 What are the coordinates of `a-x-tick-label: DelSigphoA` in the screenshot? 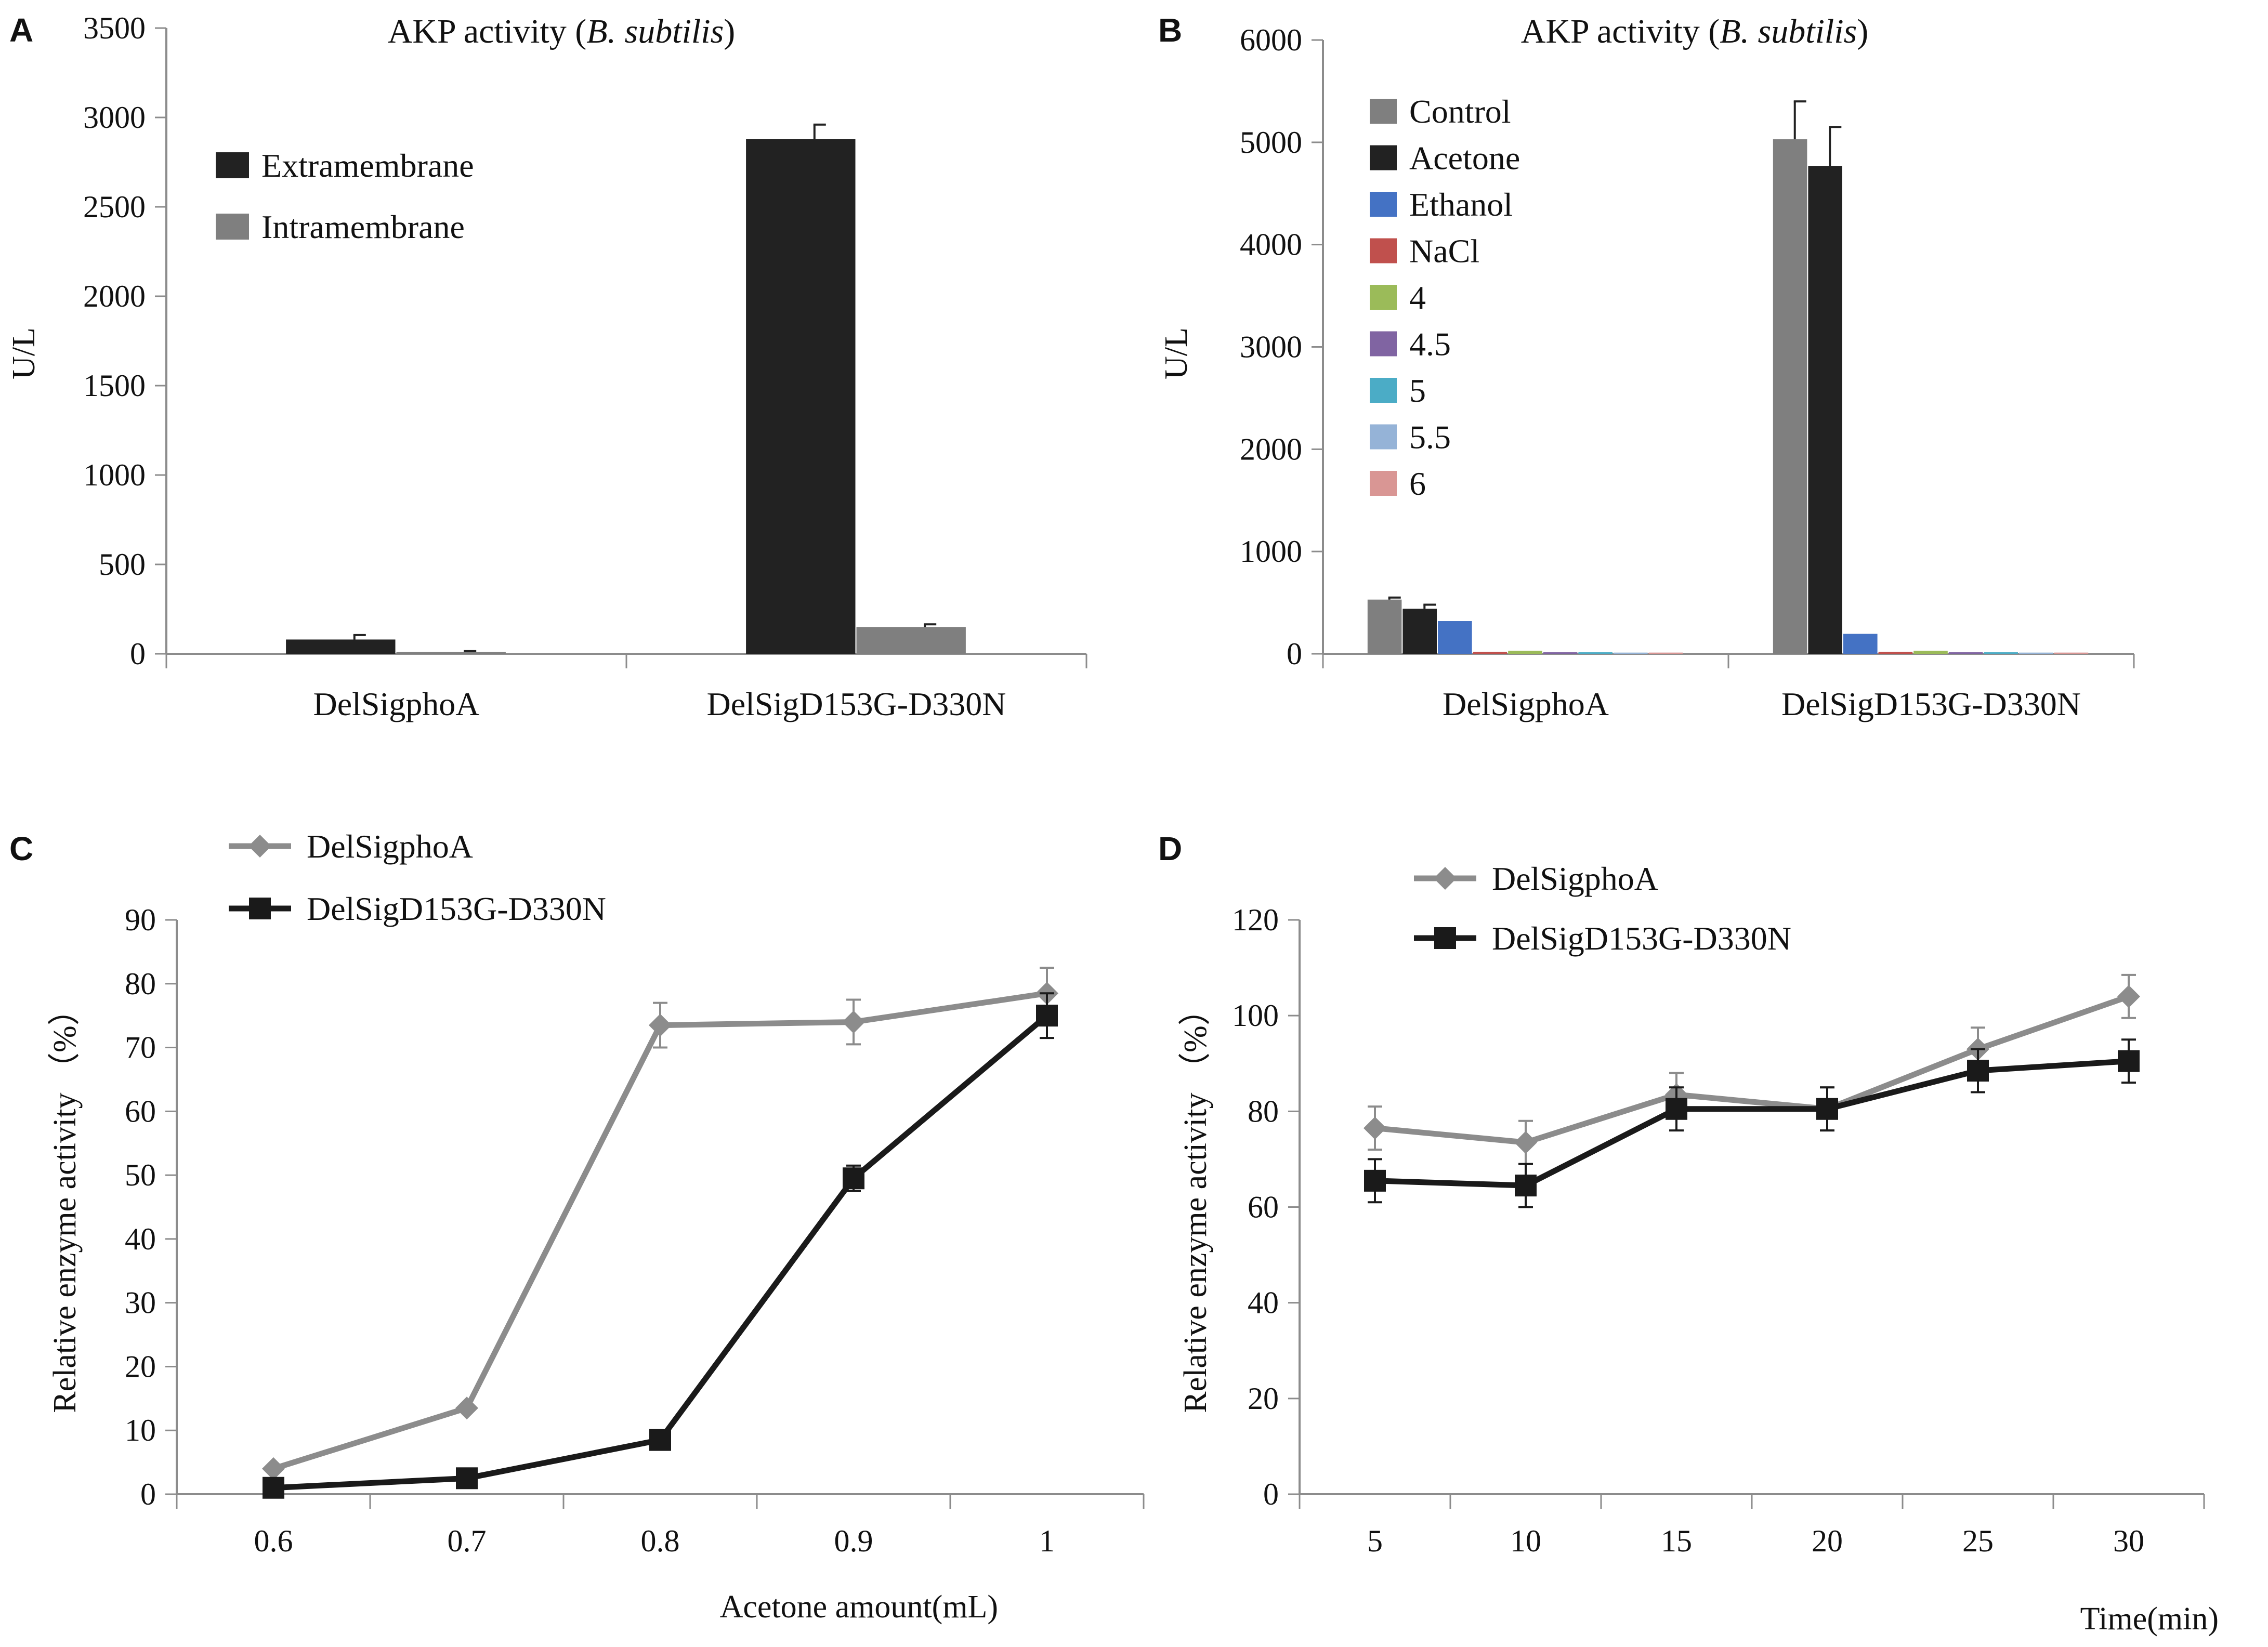 It's located at (397, 704).